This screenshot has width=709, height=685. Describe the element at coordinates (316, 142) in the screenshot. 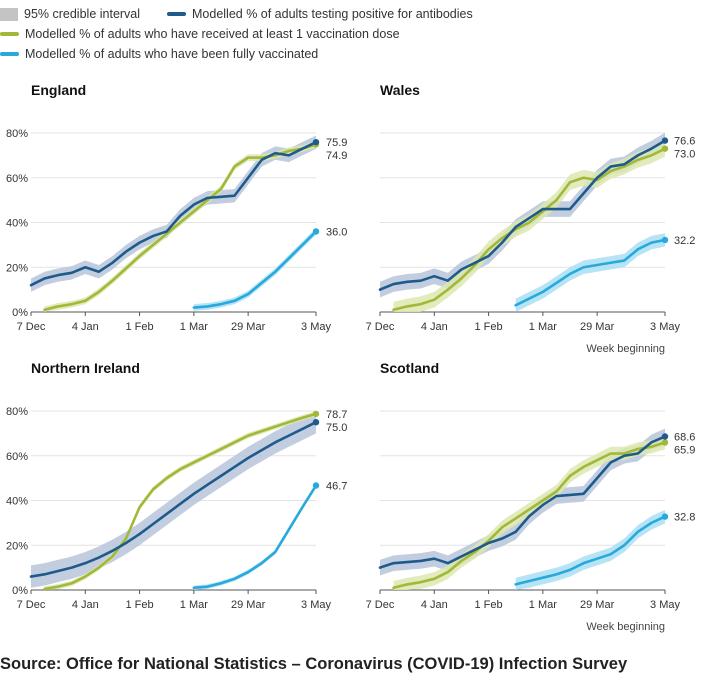

I see `england-antibodies-end-point` at that location.